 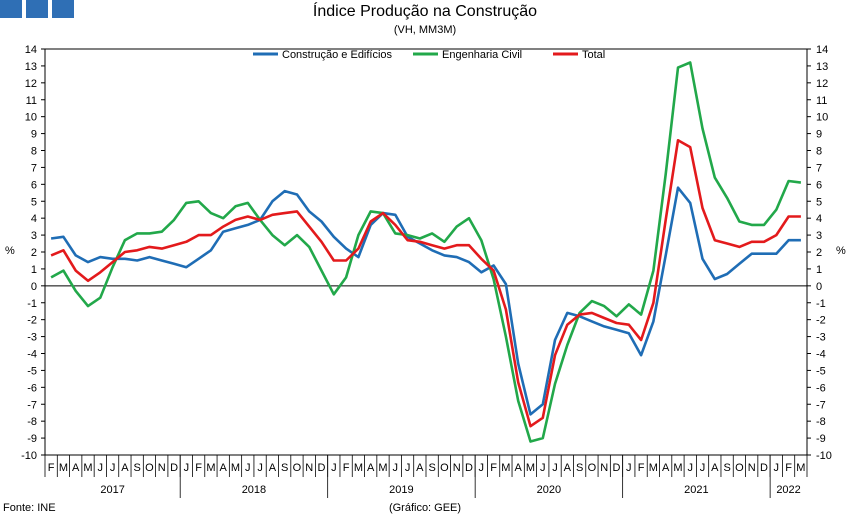 What do you see at coordinates (824, 456) in the screenshot?
I see `y-tick-label-right: -10` at bounding box center [824, 456].